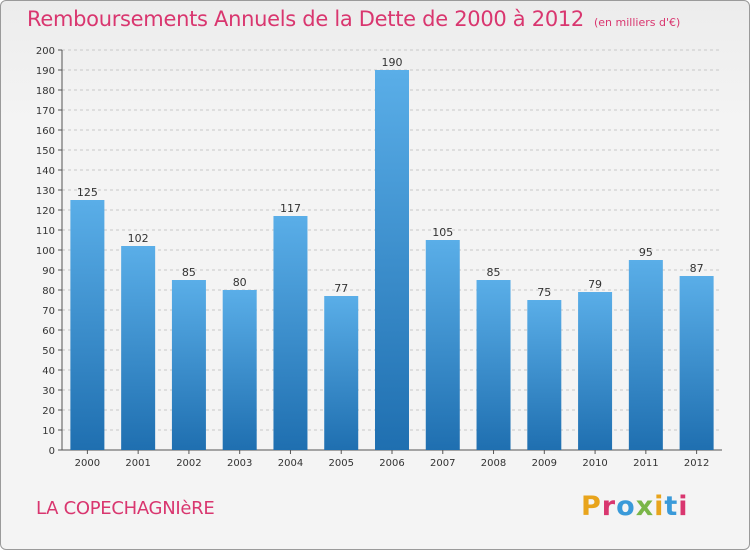  What do you see at coordinates (137, 463) in the screenshot?
I see `x-tick-label: 2001` at bounding box center [137, 463].